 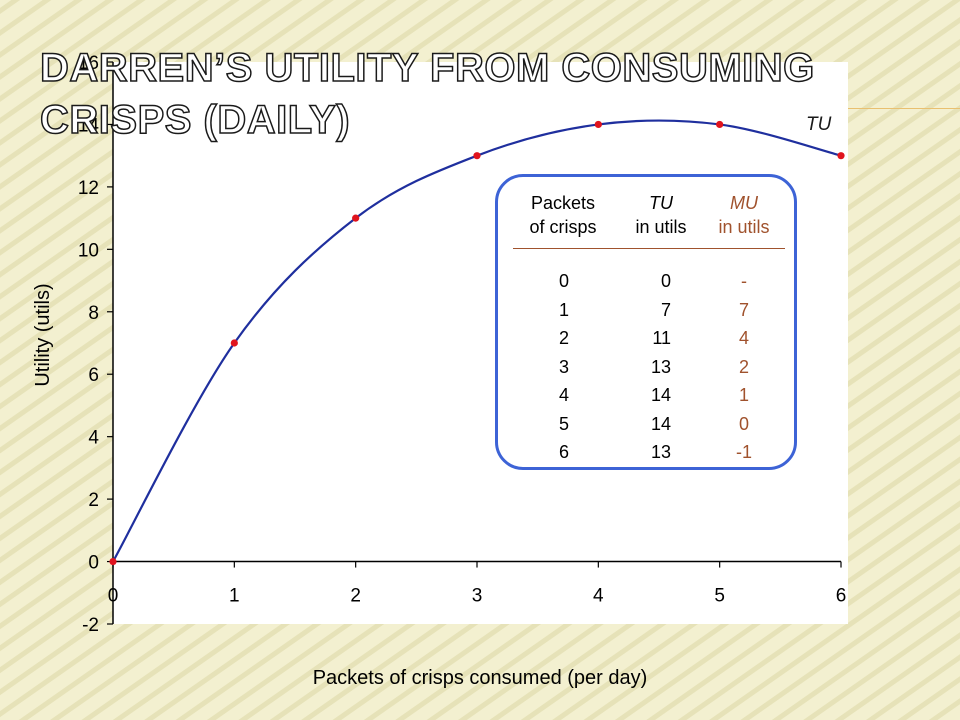 I want to click on x-tick-label: 6, so click(x=841, y=596).